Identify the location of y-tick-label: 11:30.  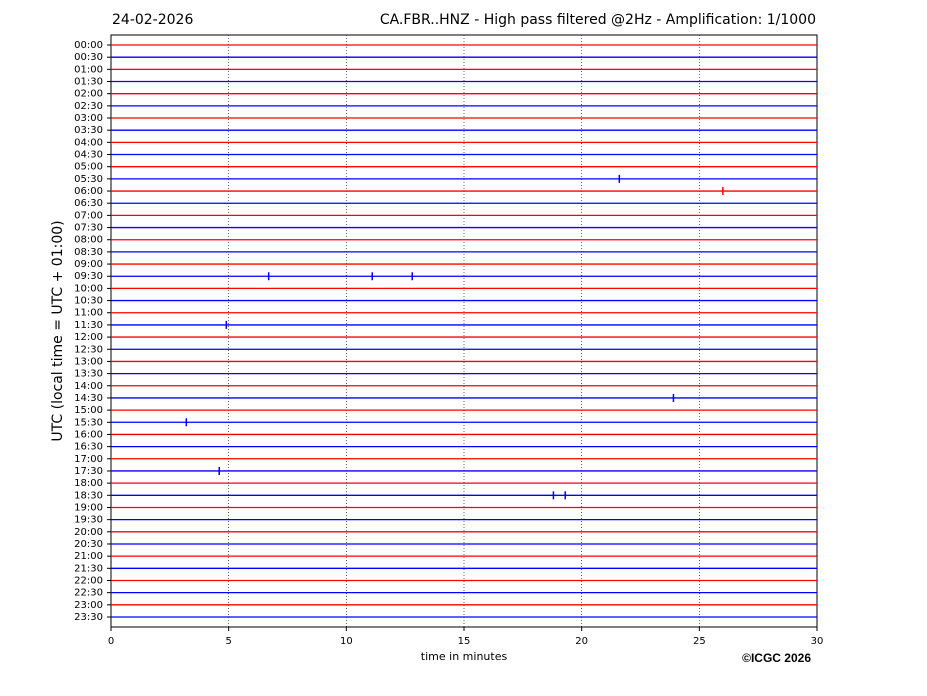
(88, 325).